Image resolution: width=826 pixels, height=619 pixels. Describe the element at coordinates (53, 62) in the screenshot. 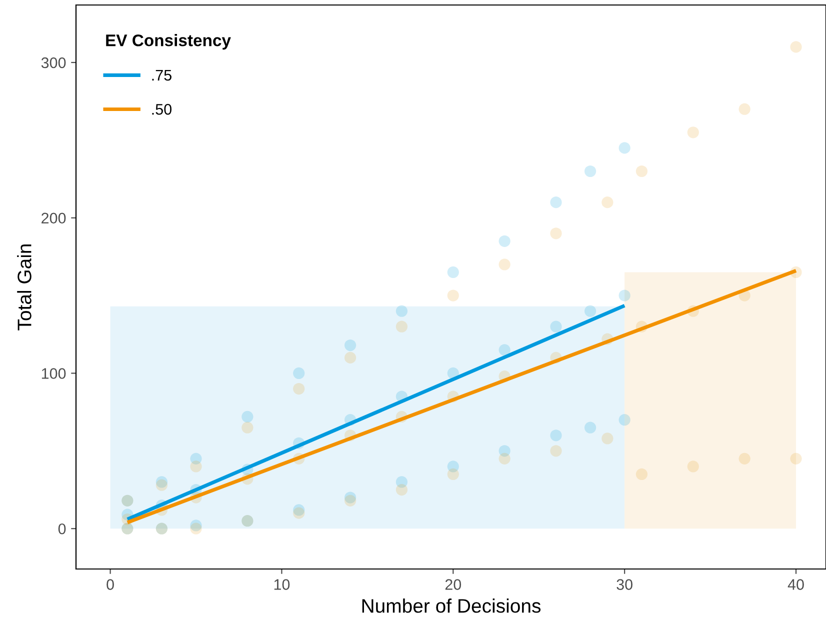

I see `y-tick-label: 300` at that location.